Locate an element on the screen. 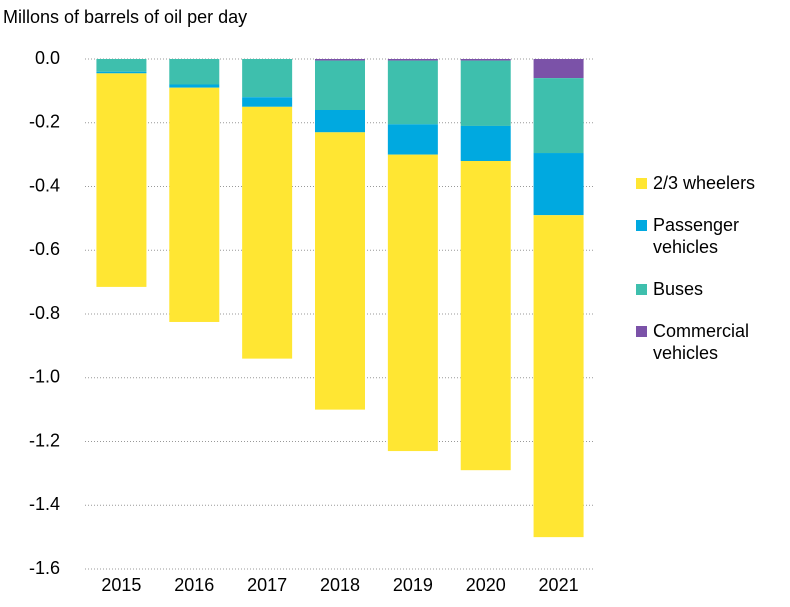  y-tick-label: -0.2 is located at coordinates (44, 122).